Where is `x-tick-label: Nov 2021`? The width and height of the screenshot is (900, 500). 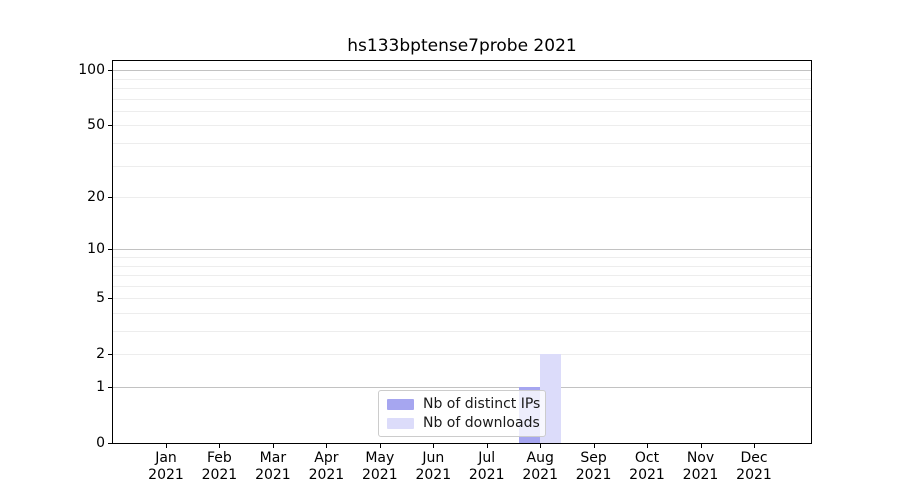 x-tick-label: Nov 2021 is located at coordinates (700, 466).